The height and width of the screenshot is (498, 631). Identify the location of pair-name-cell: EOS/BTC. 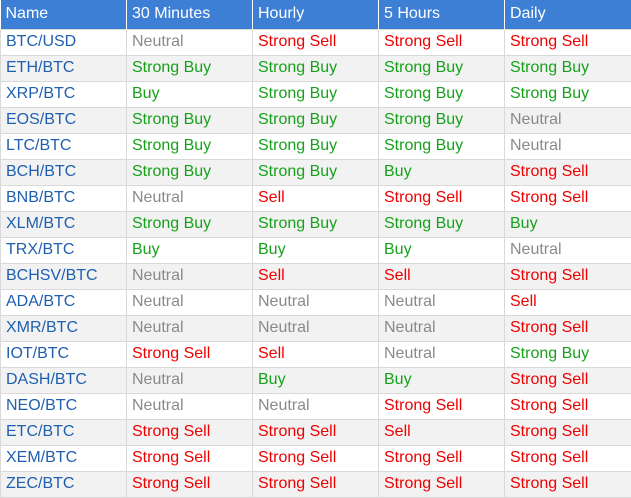
(64, 120).